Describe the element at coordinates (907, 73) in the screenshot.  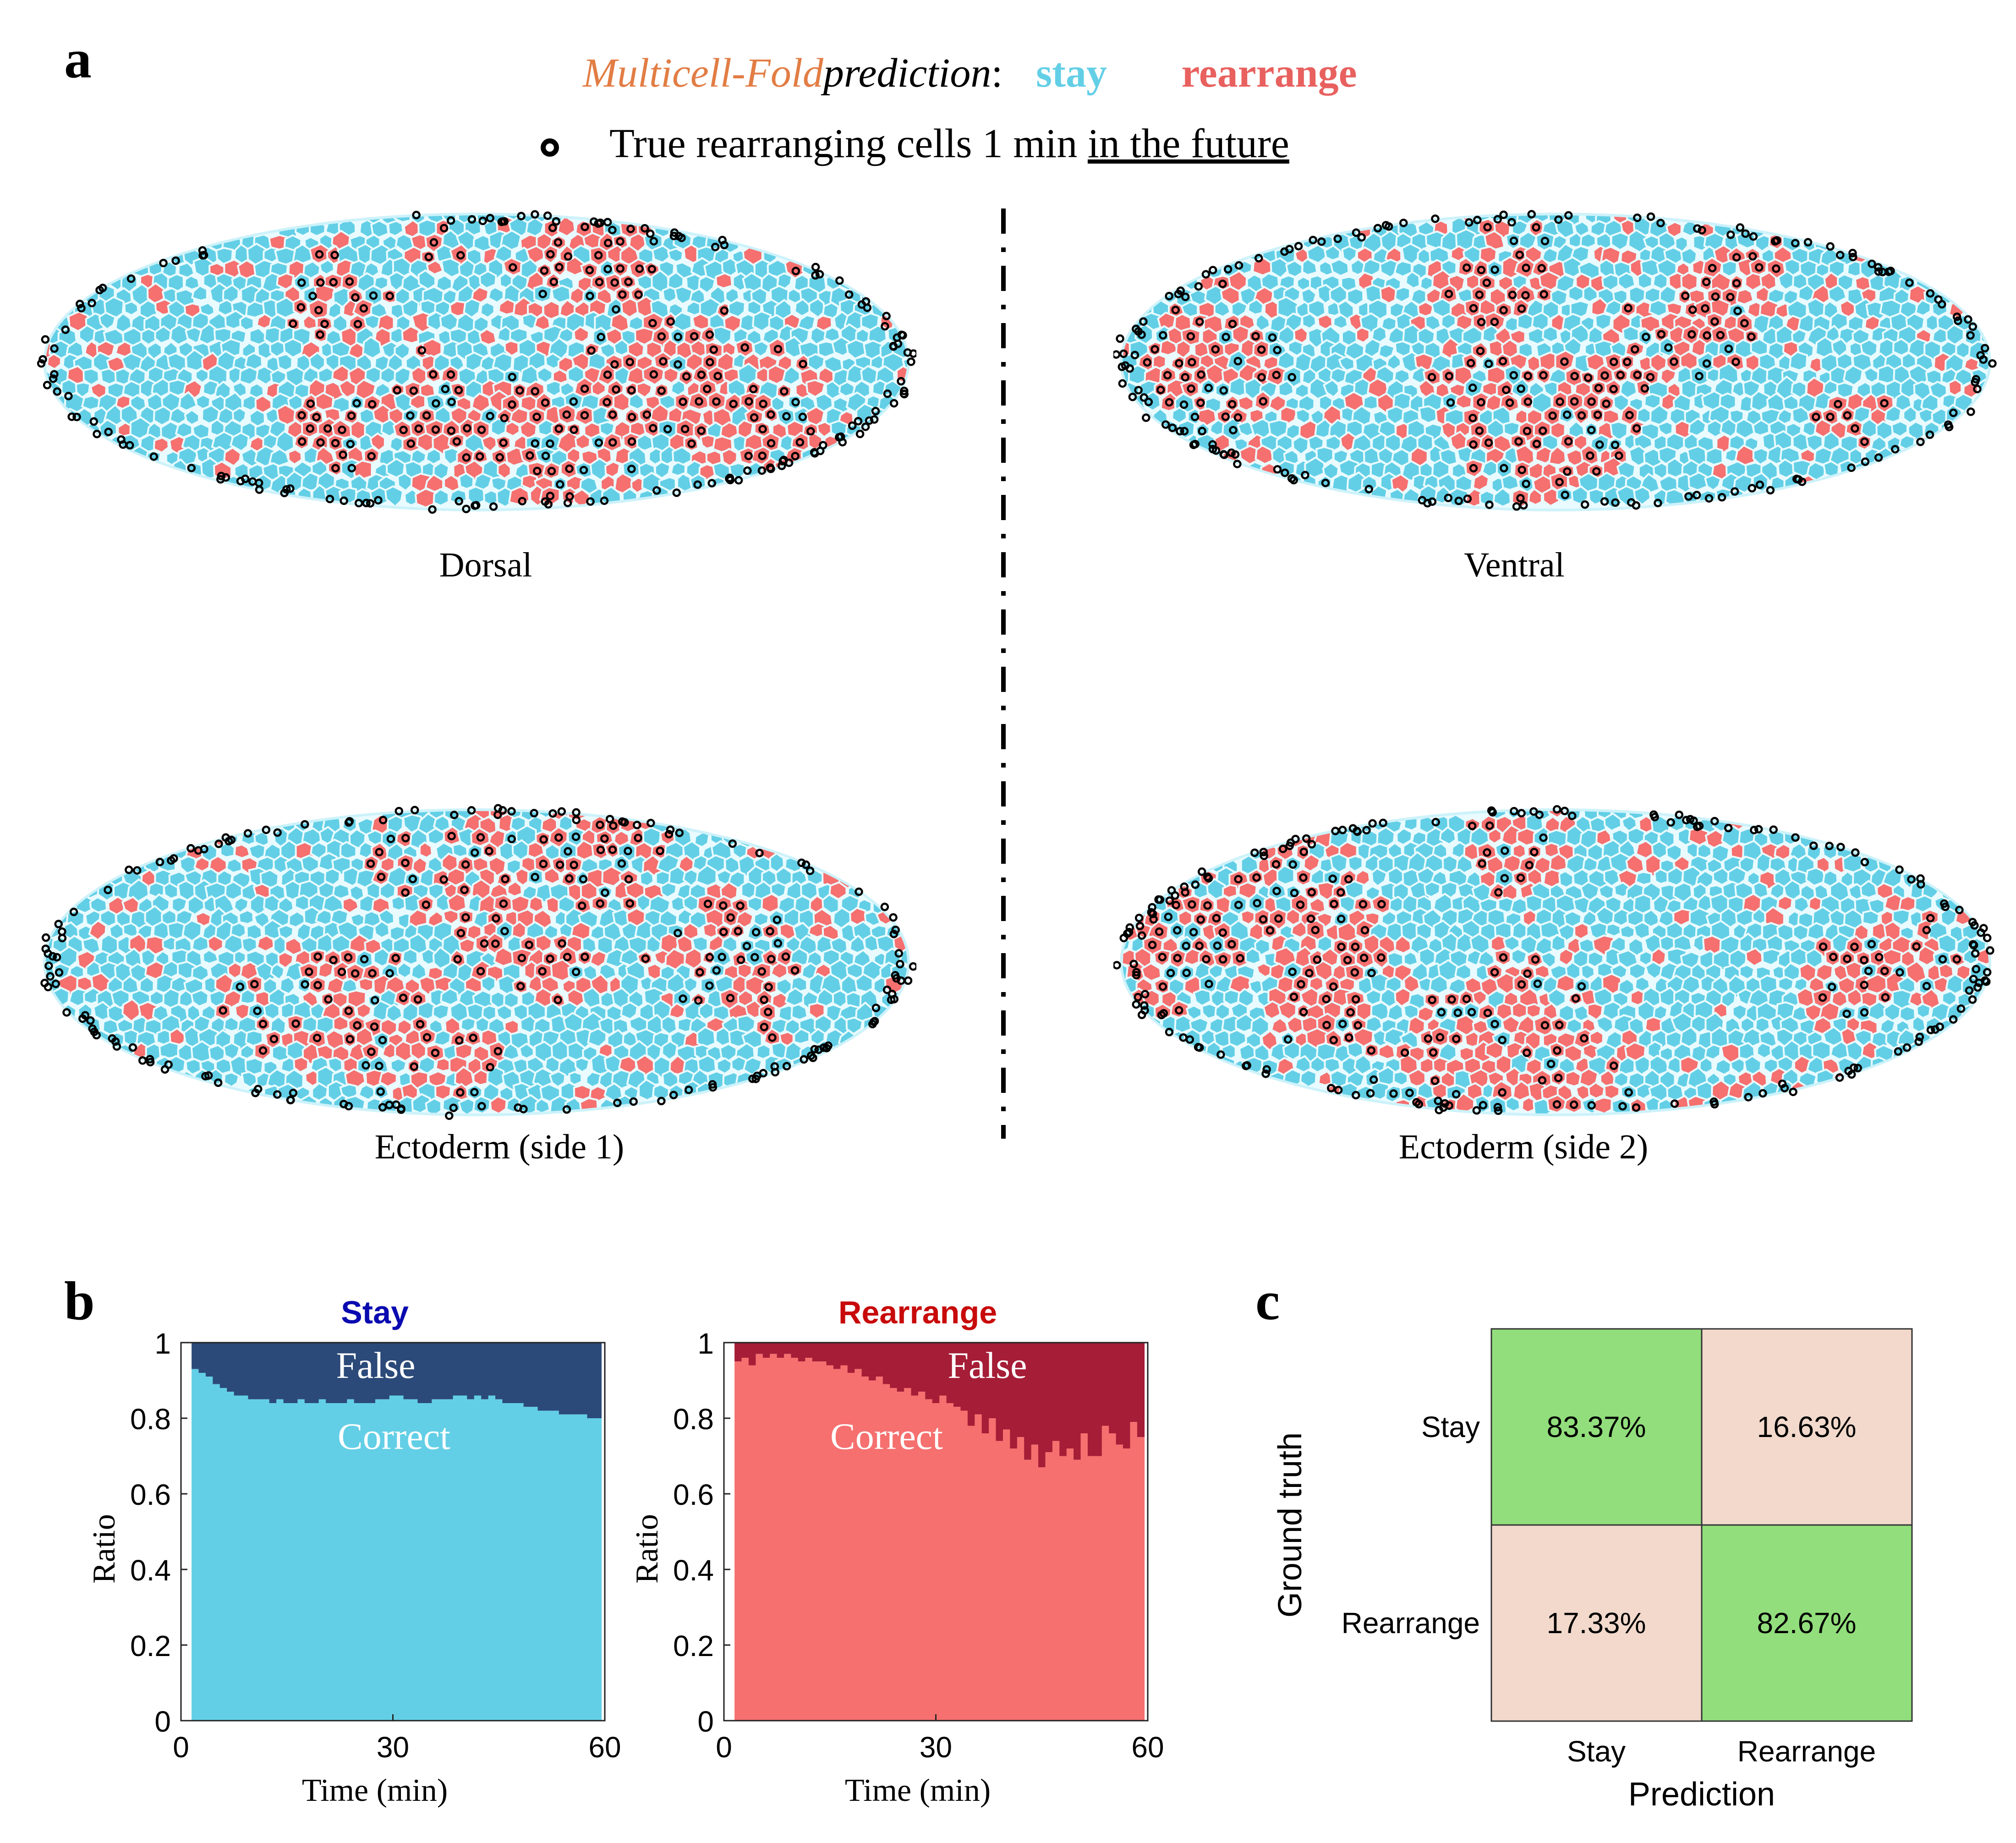
I see `prediction-word: prediction` at that location.